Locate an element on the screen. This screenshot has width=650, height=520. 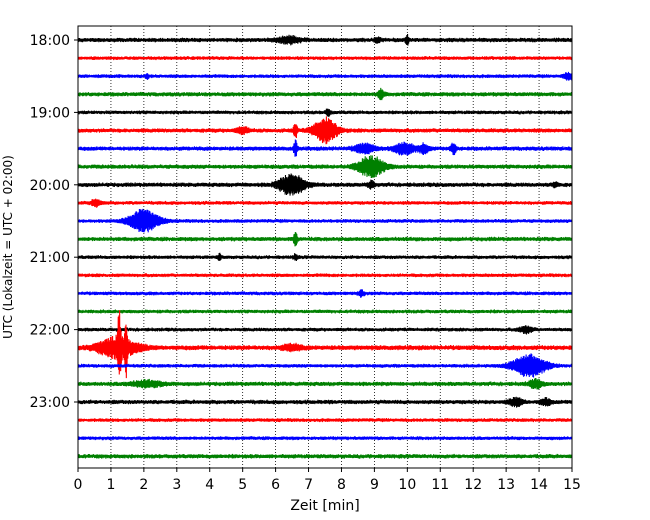
x-tick-label: 15 is located at coordinates (572, 485).